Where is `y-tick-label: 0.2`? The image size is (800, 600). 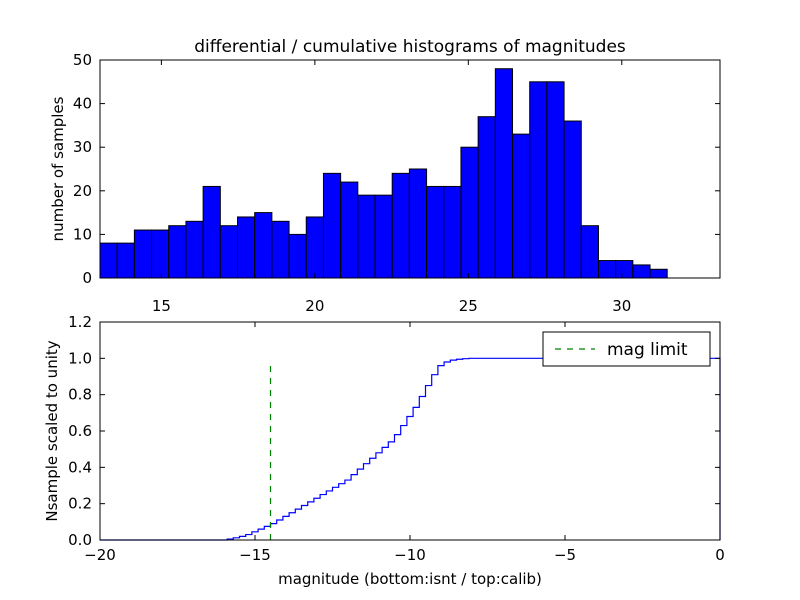 y-tick-label: 0.2 is located at coordinates (80, 504).